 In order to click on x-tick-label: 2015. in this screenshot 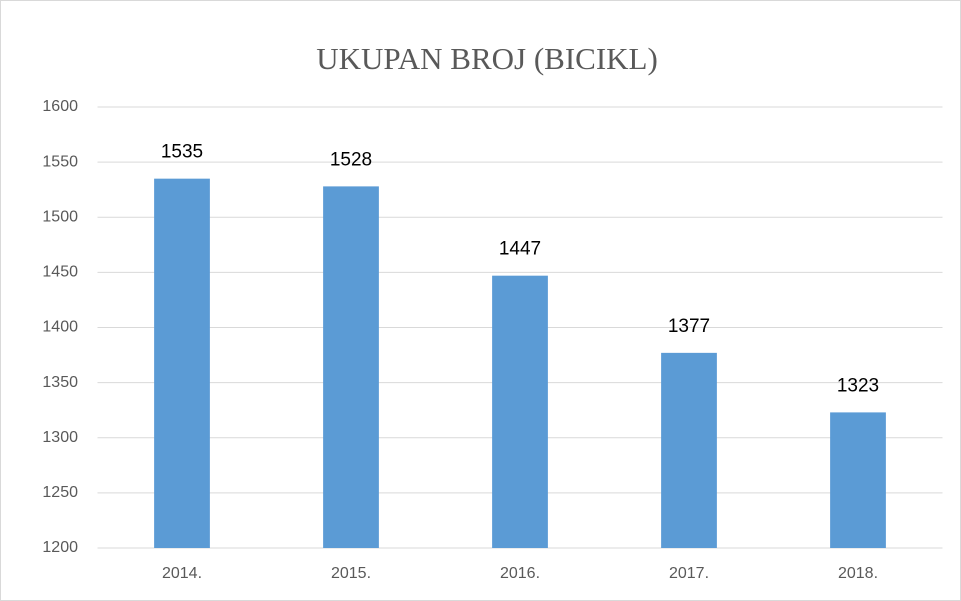, I will do `click(351, 573)`.